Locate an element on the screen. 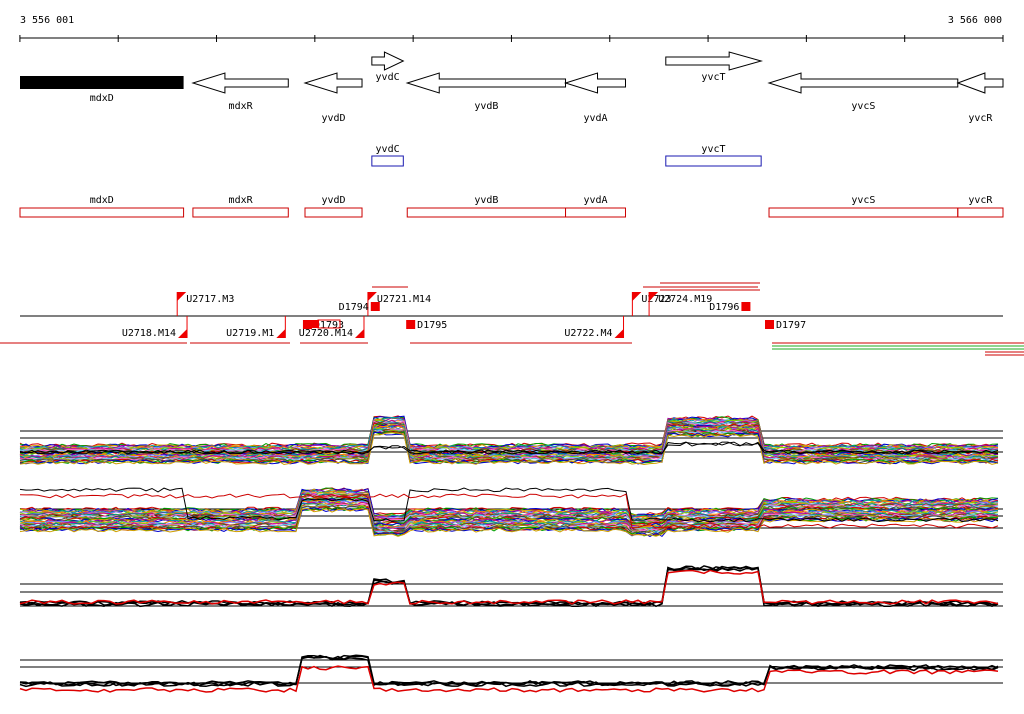 The height and width of the screenshot is (714, 1024). ruler-start-label: 3 556 001 is located at coordinates (47, 20).